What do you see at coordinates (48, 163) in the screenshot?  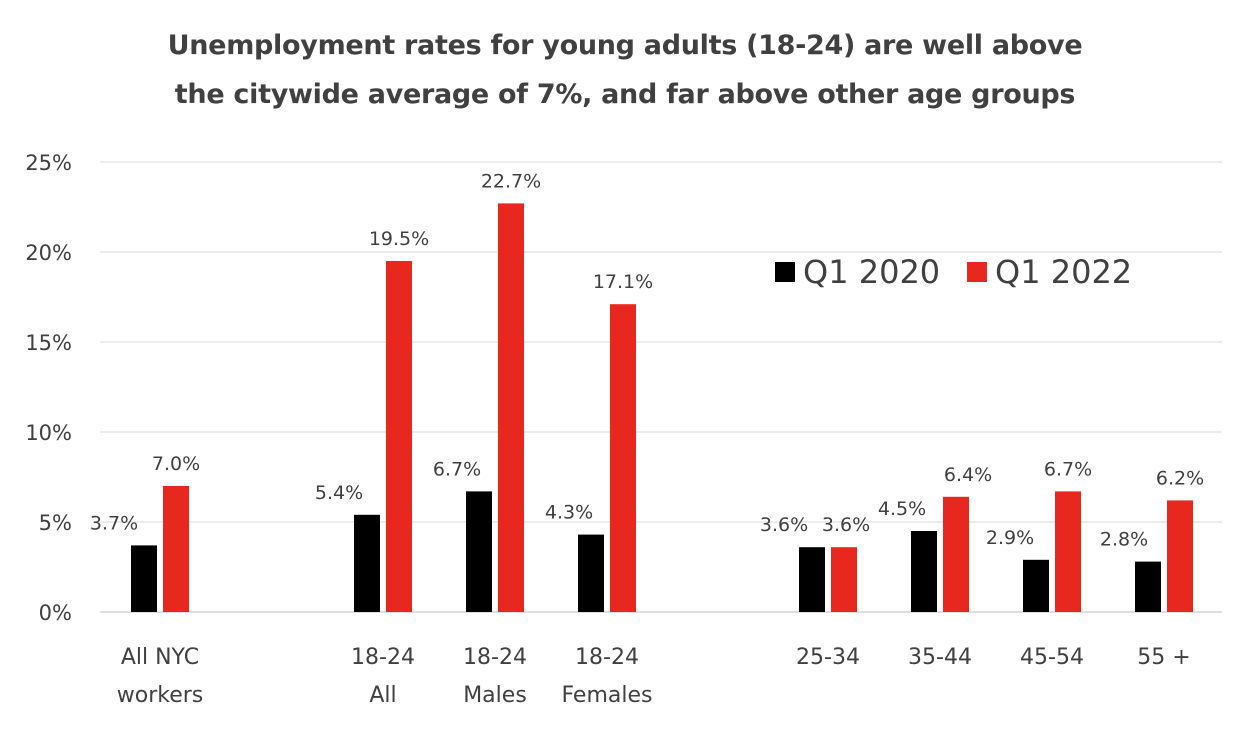 I see `y-tick-label: 25%` at bounding box center [48, 163].